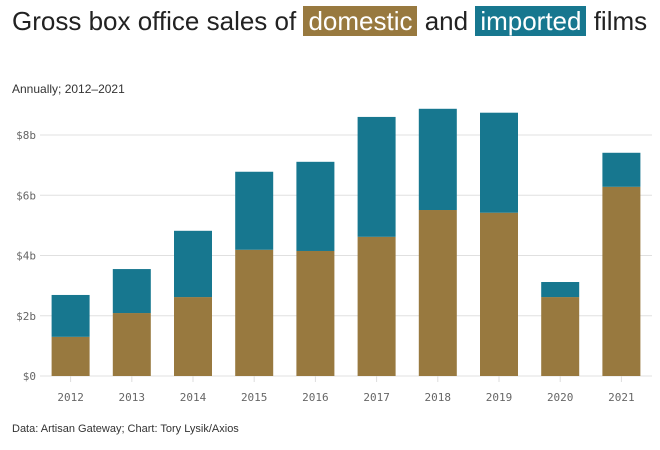  Describe the element at coordinates (29, 376) in the screenshot. I see `y-tick-label: $0` at that location.